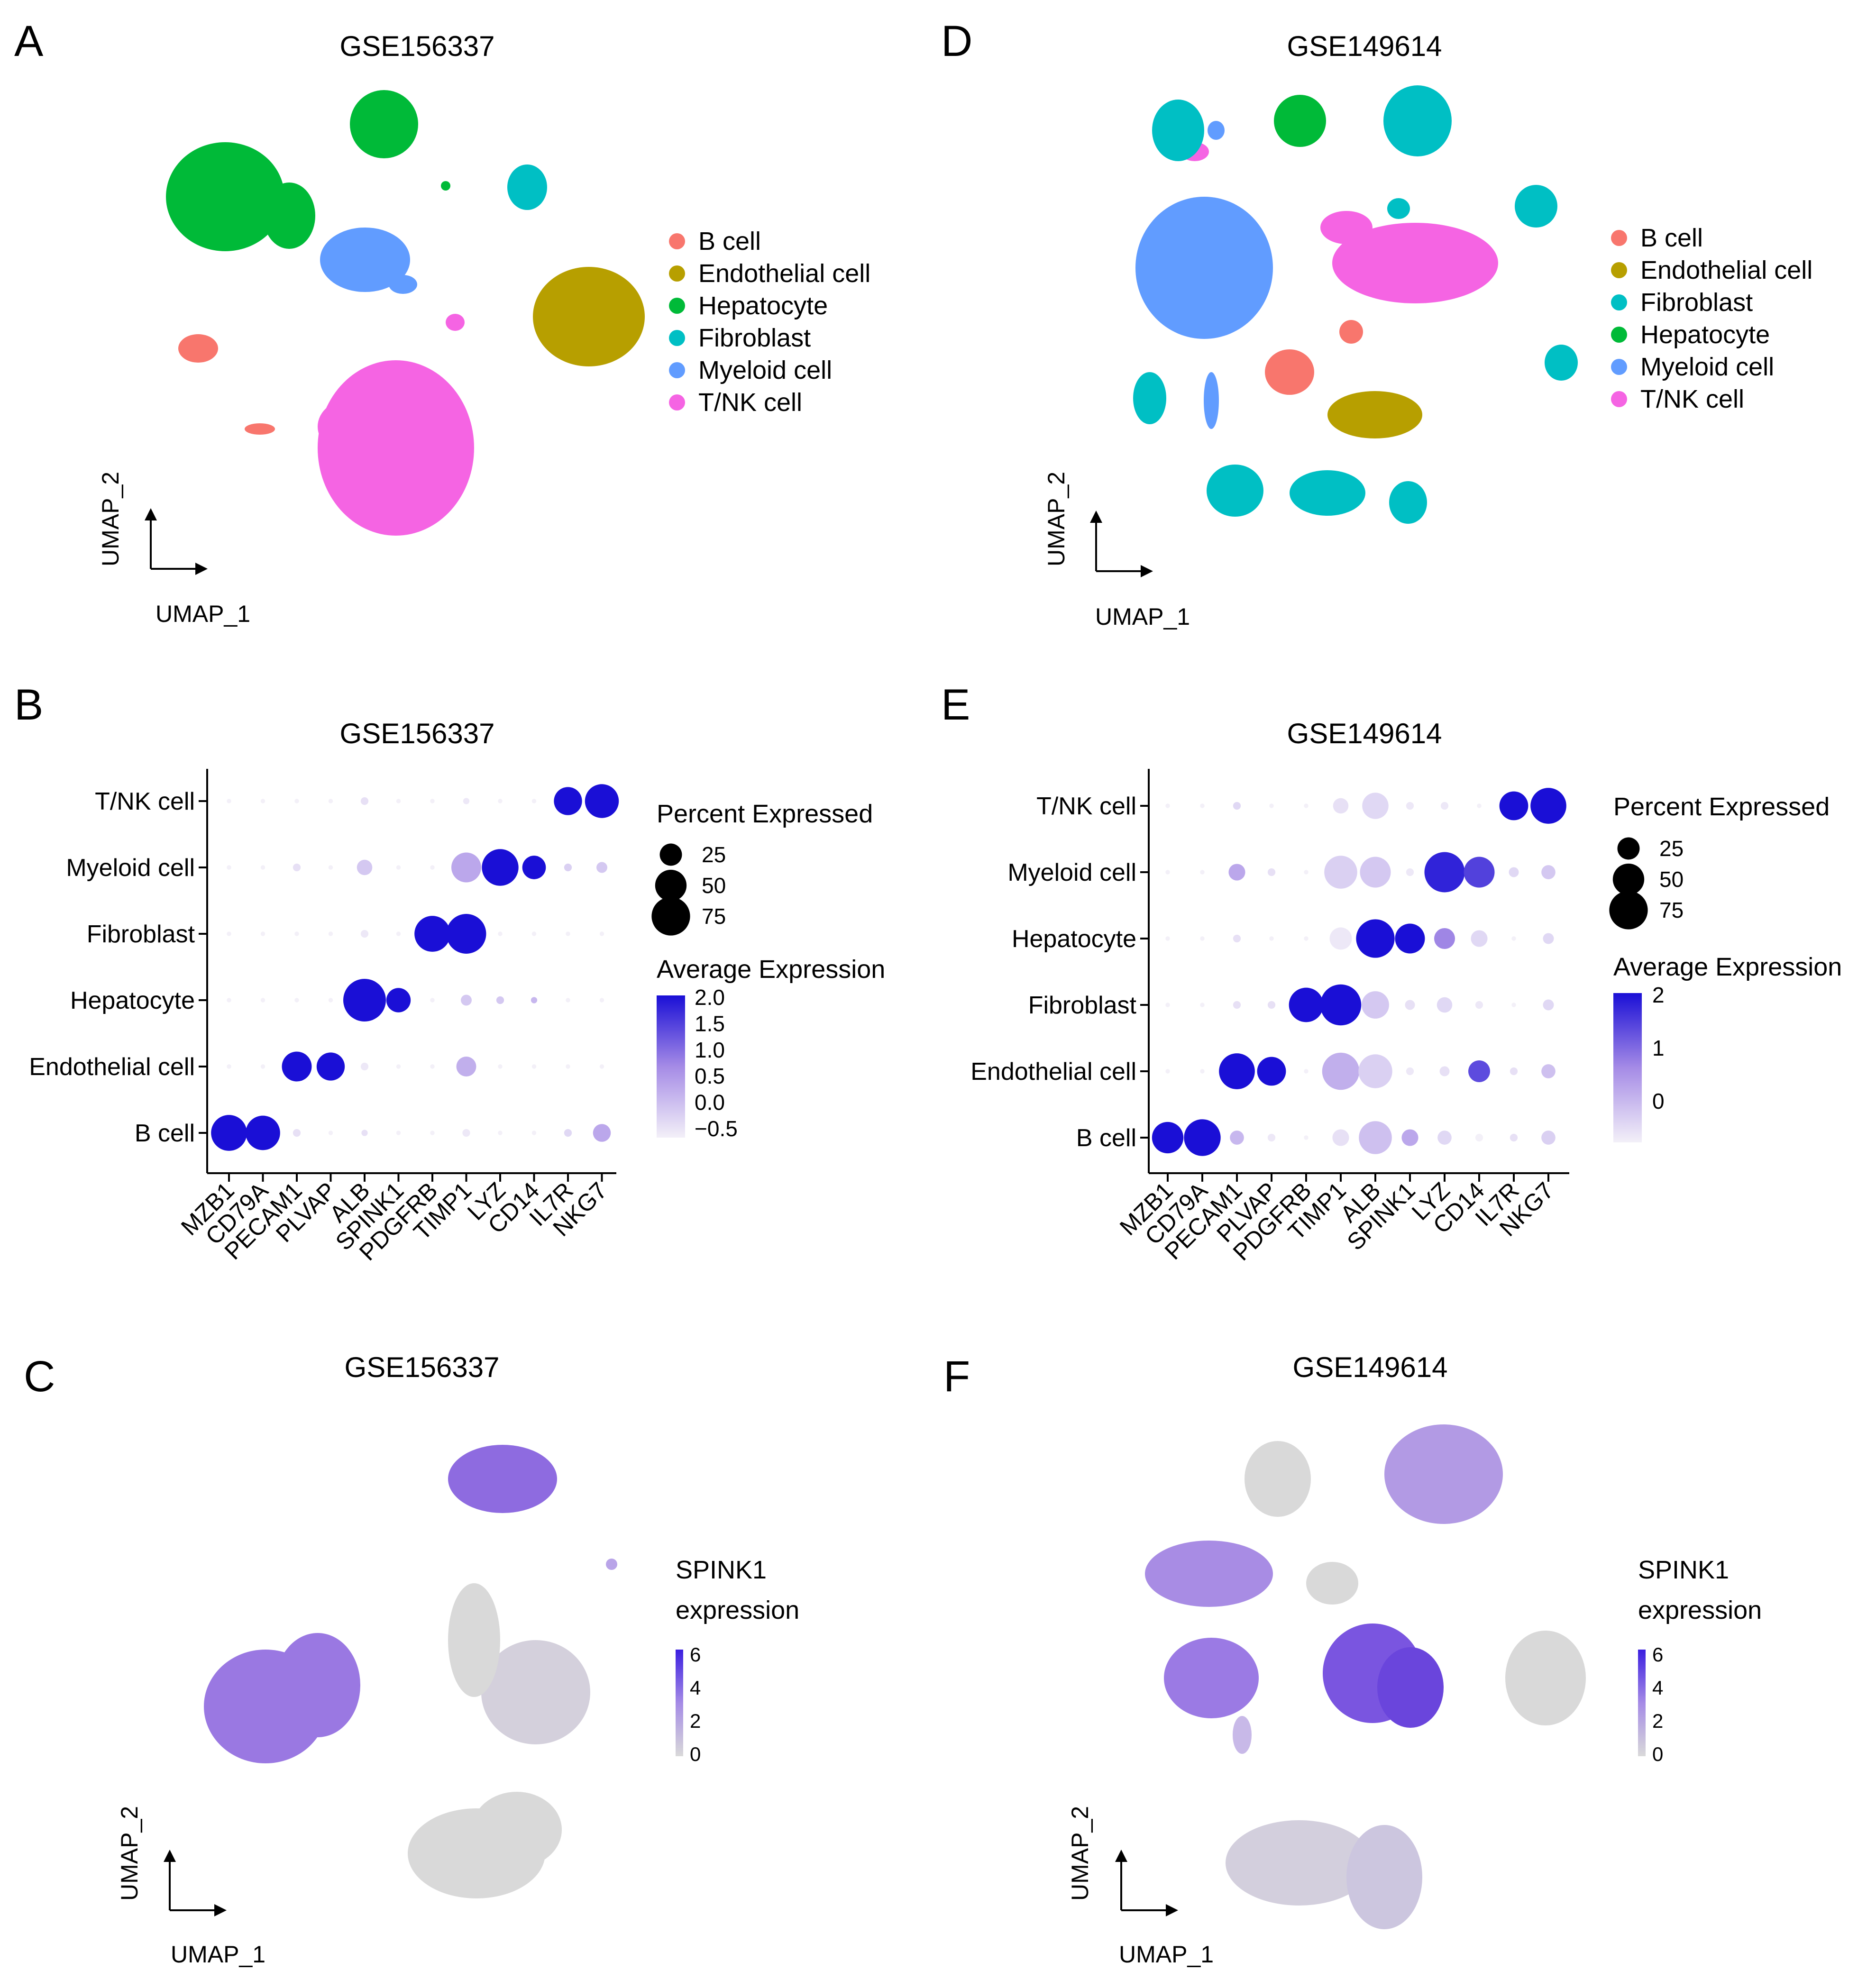 The width and height of the screenshot is (1876, 1970). I want to click on legend-label-myeloid-cell: Myeloid cell, so click(1707, 367).